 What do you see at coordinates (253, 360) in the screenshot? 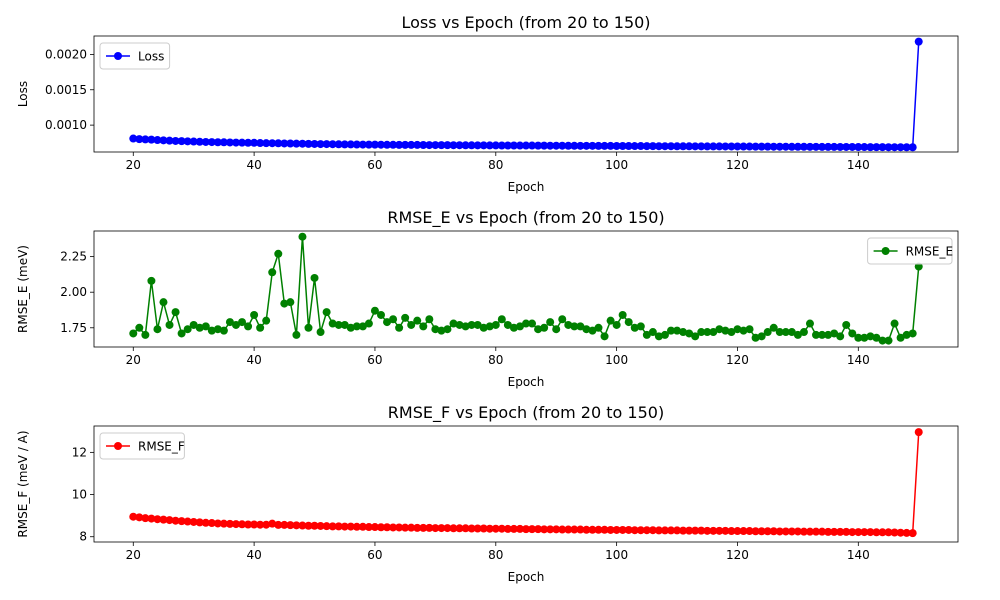
I see `x-tick-label: 40` at bounding box center [253, 360].